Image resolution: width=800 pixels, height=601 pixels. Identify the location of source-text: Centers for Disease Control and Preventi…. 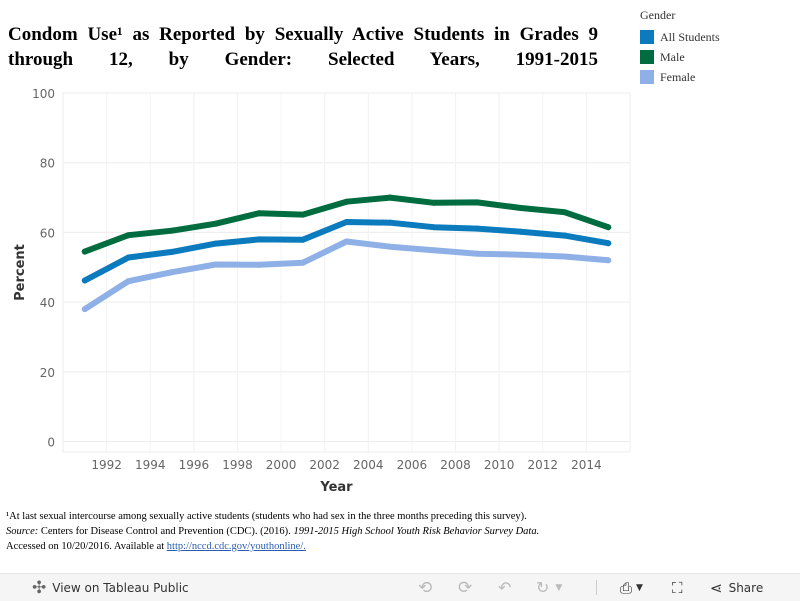
(166, 531).